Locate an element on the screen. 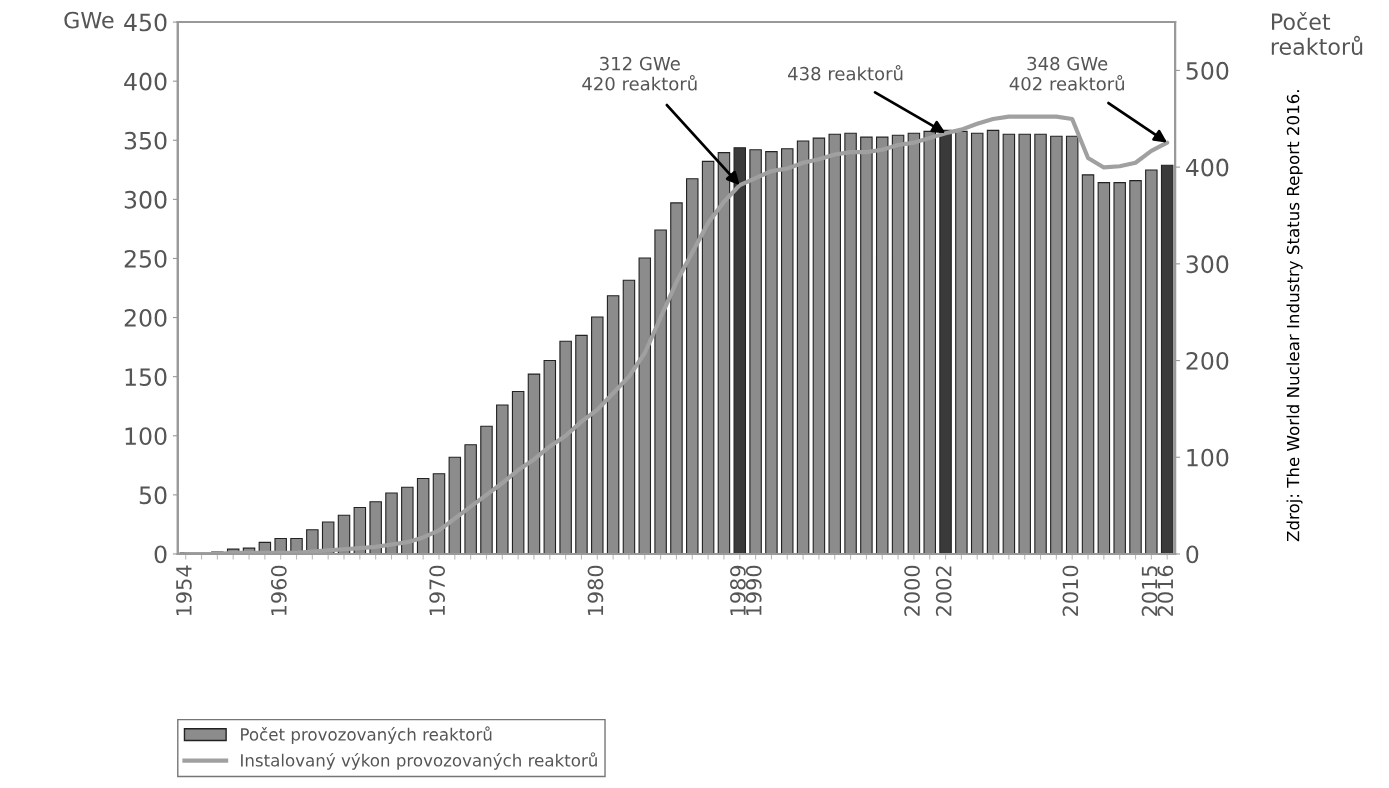 This screenshot has height=788, width=1389. y2-tick-label: 300 is located at coordinates (1207, 264).